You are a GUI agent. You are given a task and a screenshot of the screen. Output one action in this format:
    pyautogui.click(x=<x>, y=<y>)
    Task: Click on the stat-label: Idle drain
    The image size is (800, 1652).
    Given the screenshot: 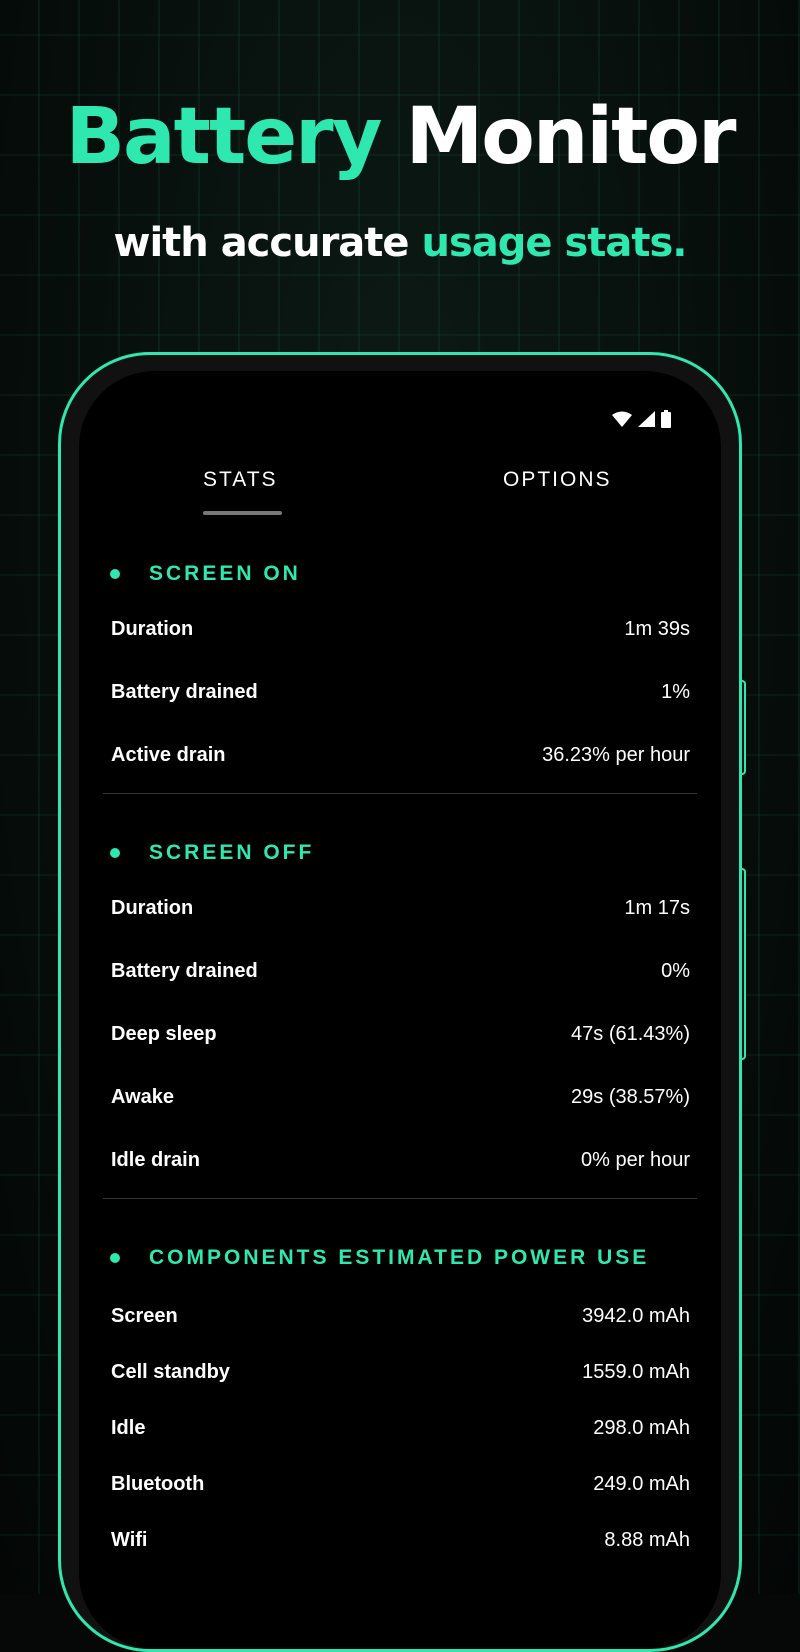 What is the action you would take?
    pyautogui.click(x=155, y=1160)
    